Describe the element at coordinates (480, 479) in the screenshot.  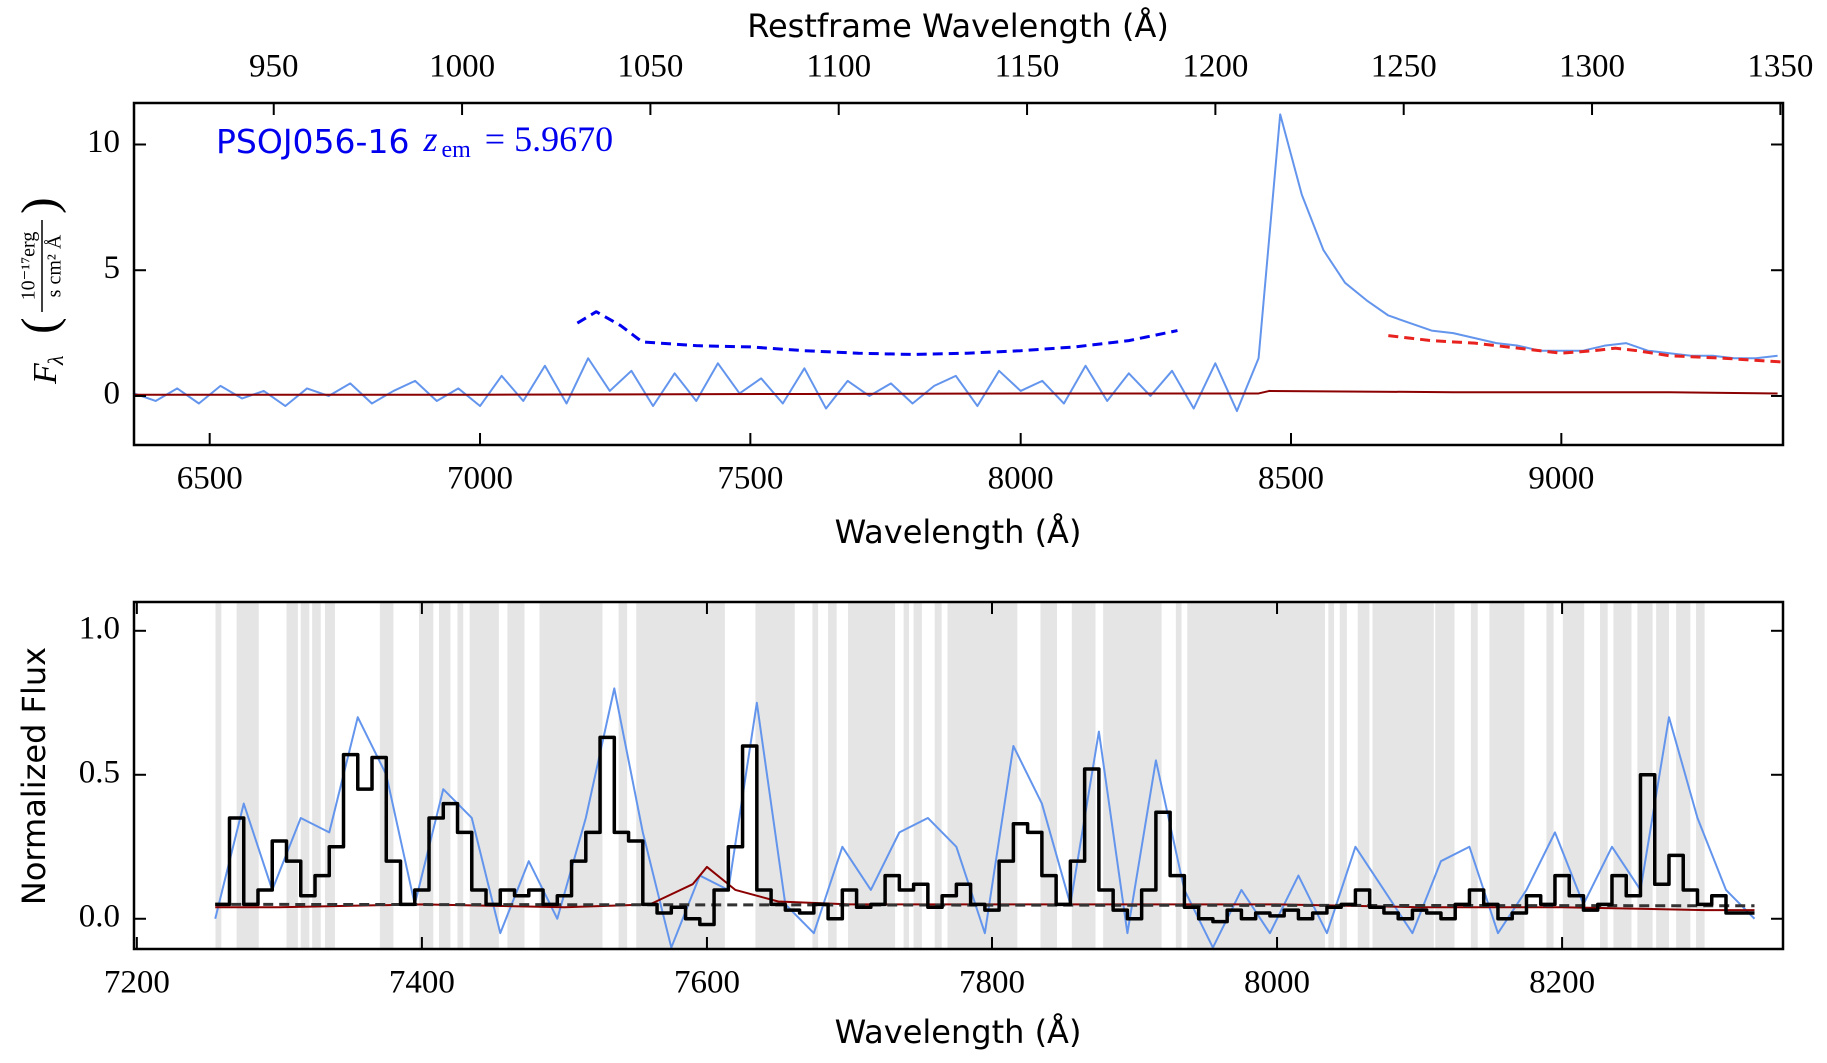
I see `x-tick-label: 7000` at that location.